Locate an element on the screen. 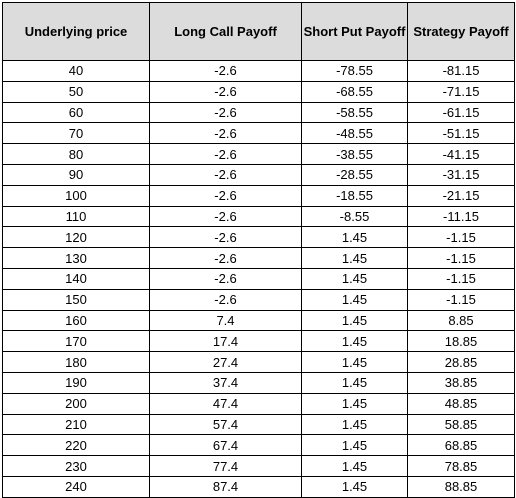  table-row: 150 -2.6 1.45 -1.15 is located at coordinates (258, 299).